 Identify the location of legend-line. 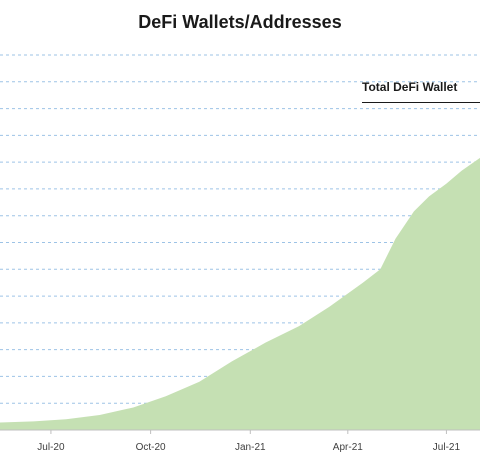
(421, 102).